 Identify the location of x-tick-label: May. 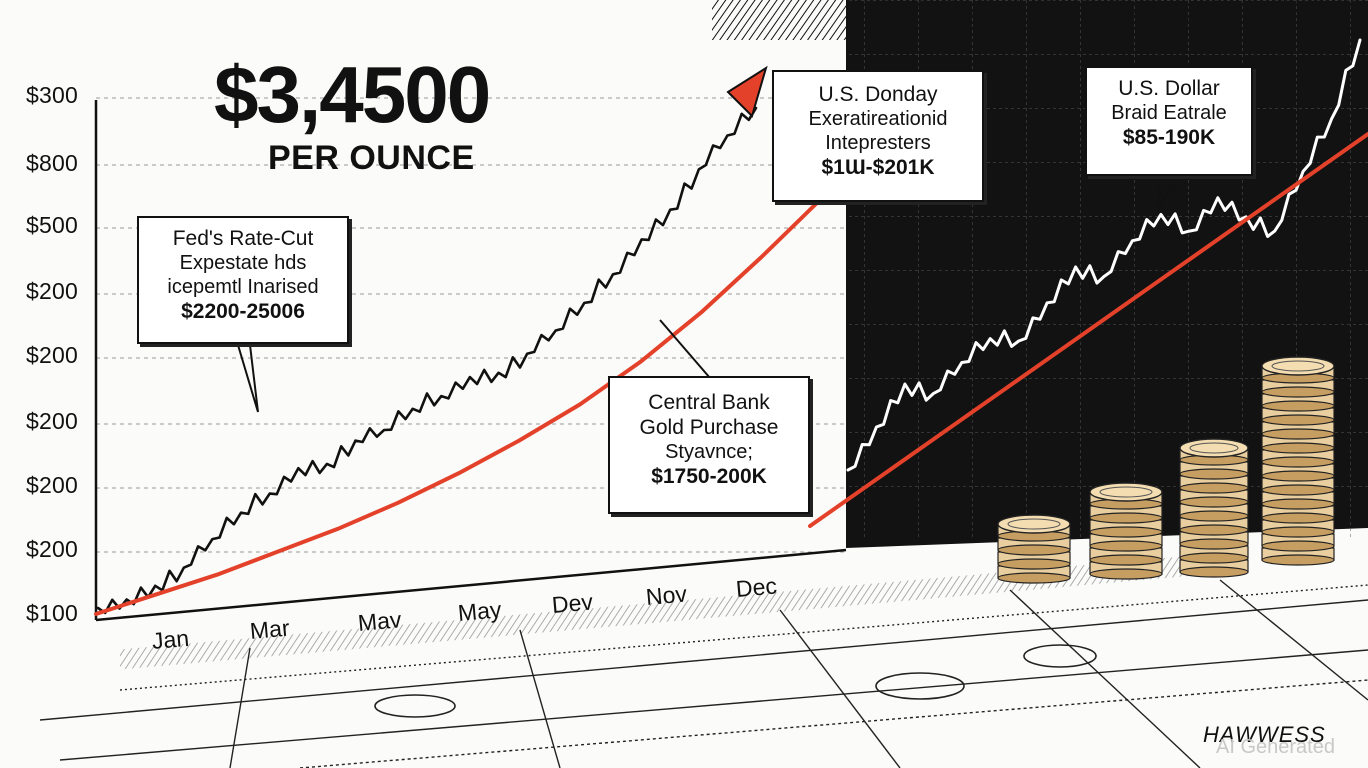
(479, 611).